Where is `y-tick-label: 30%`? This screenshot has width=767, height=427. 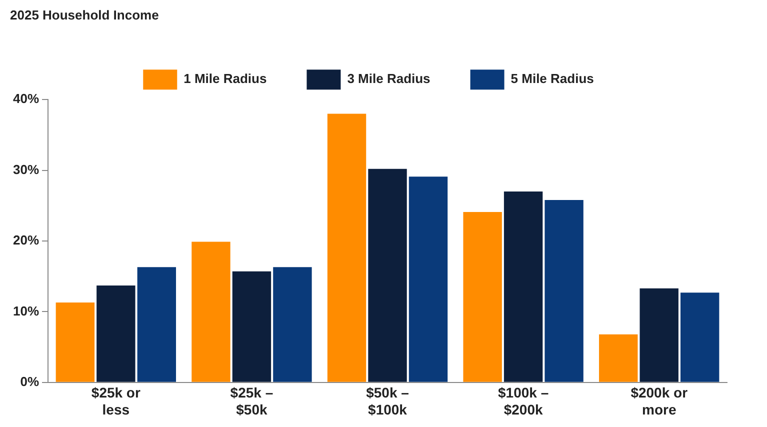
y-tick-label: 30% is located at coordinates (26, 169).